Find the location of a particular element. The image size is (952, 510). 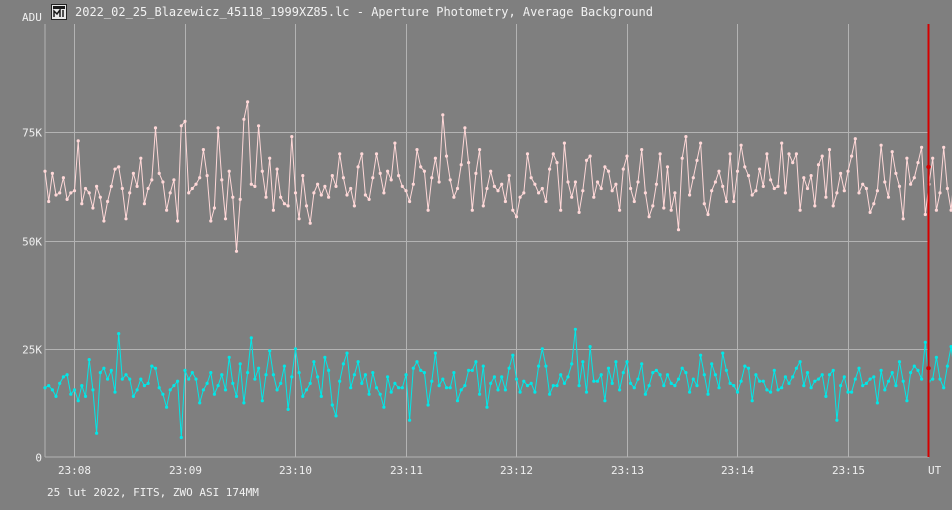

time-cursor-group is located at coordinates (928, 240).